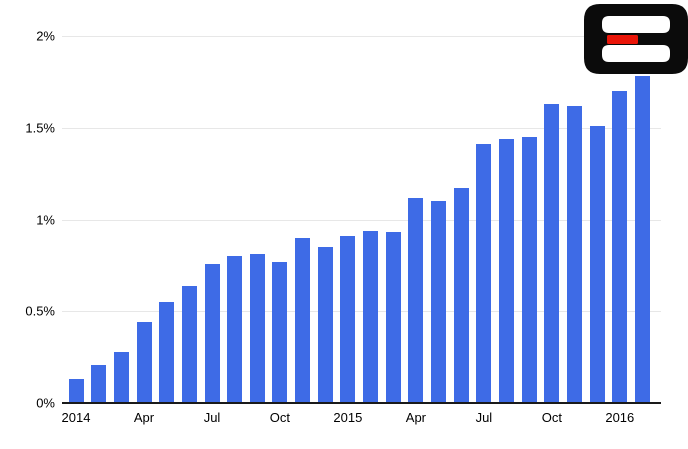 This screenshot has width=688, height=449. What do you see at coordinates (642, 239) in the screenshot?
I see `bar-feb-2016` at bounding box center [642, 239].